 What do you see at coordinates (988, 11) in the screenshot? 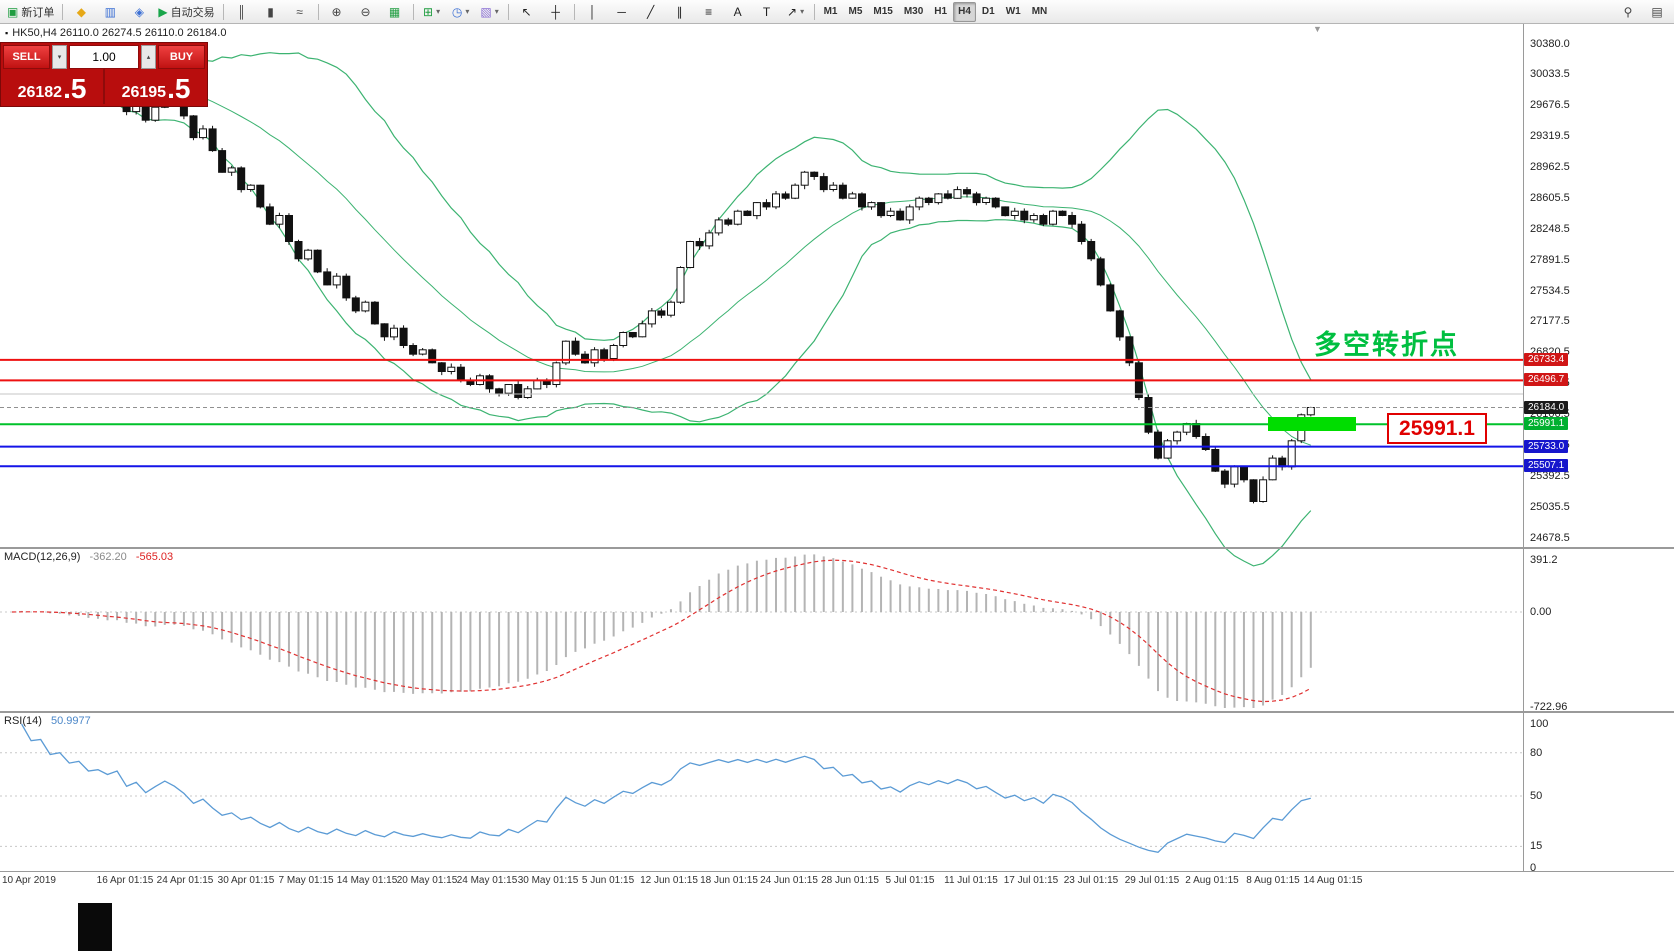
I see `timeframe-d1-button: D1` at bounding box center [988, 11].